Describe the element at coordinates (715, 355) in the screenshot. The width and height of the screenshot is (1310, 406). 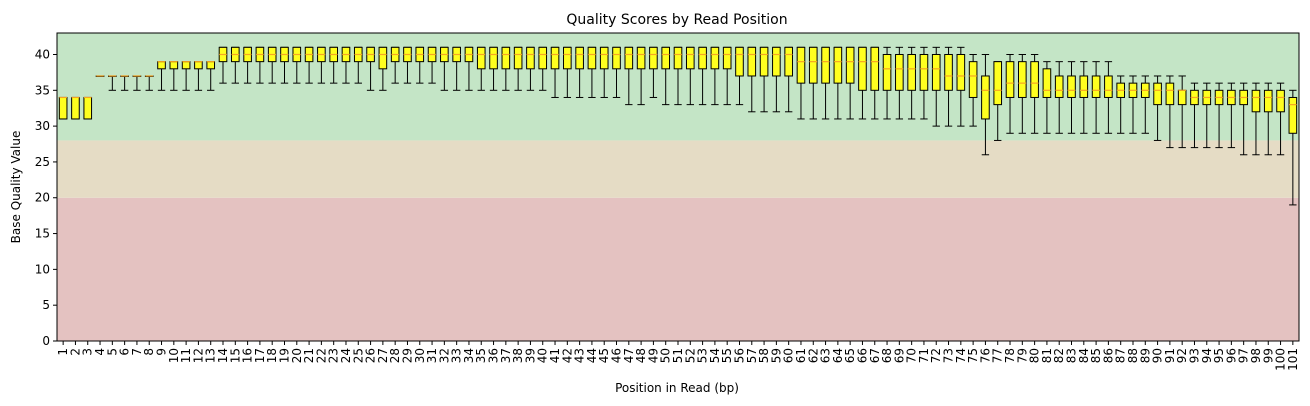
I see `x-tick-label: 54` at that location.